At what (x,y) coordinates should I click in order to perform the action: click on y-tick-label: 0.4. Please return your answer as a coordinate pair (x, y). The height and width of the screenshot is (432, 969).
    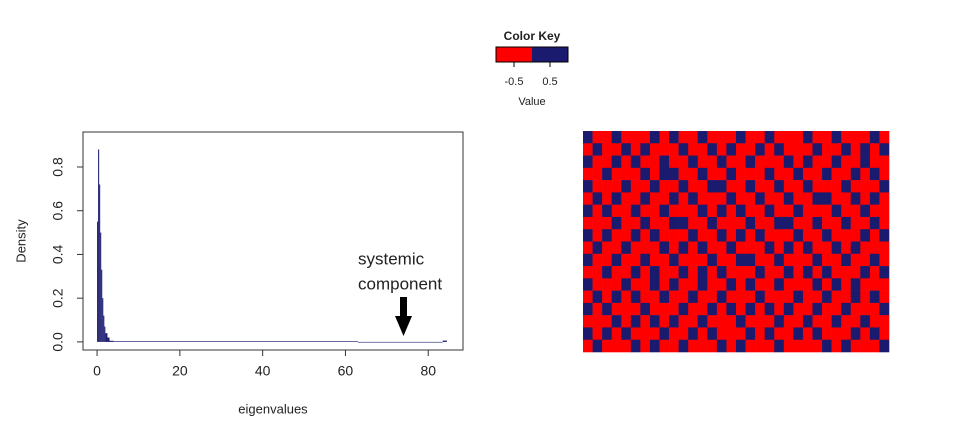
    Looking at the image, I should click on (58, 255).